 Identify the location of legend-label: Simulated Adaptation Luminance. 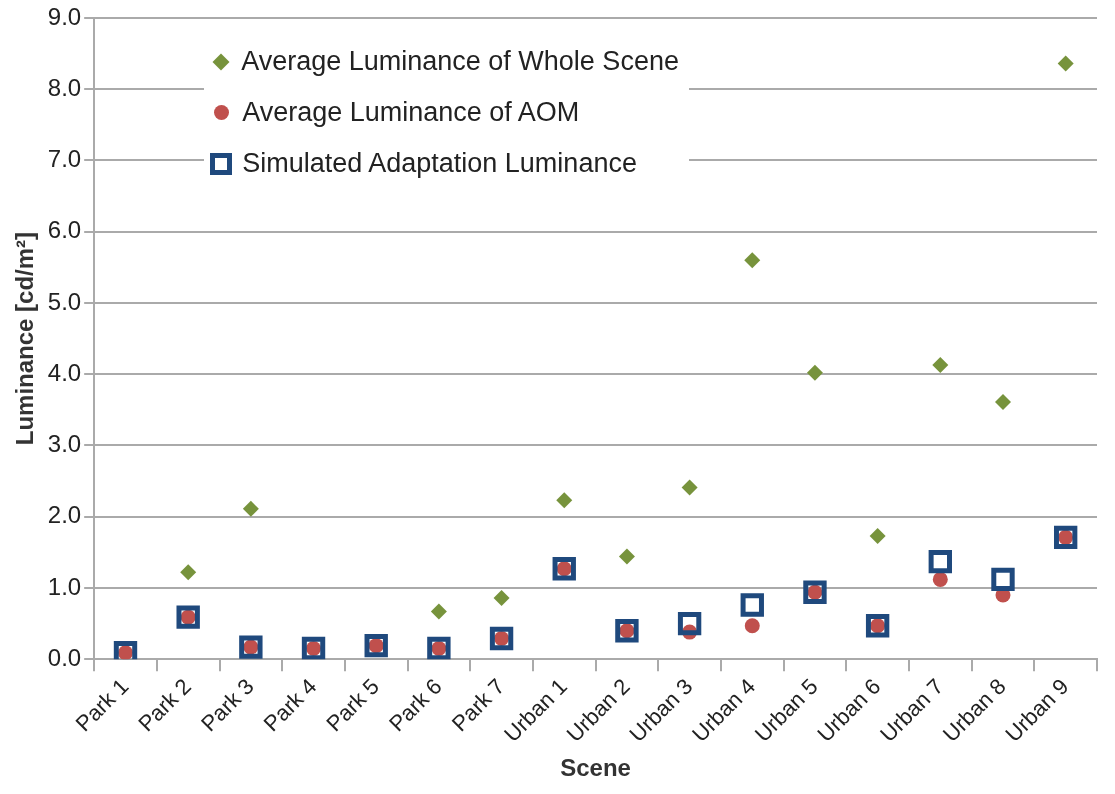
(439, 163).